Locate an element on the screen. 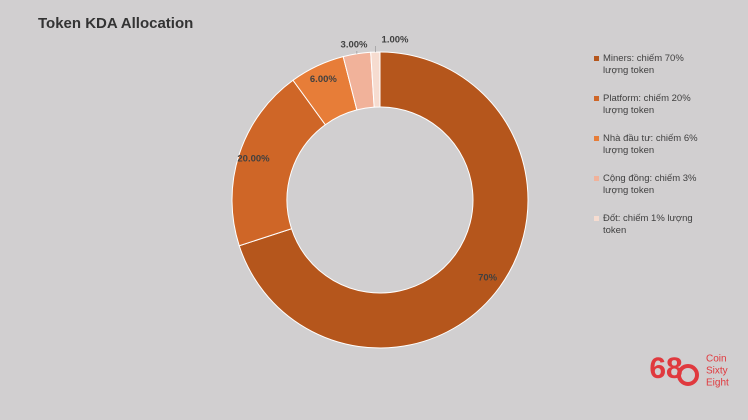  data-label: 3.00% is located at coordinates (354, 45).